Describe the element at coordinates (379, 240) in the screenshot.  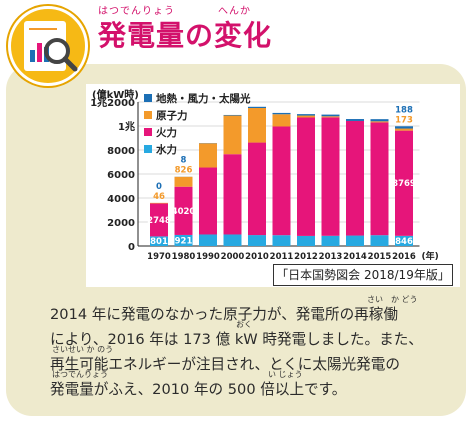
I see `bar-2015-水力` at that location.